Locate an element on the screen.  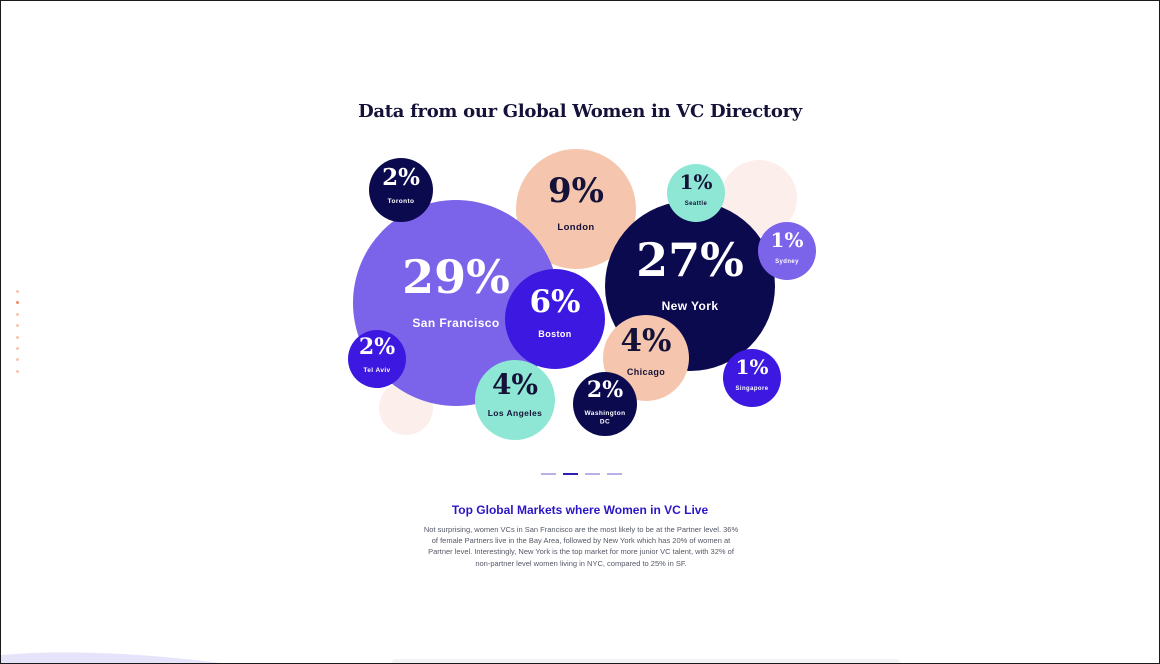
bubble-city-sydney: Sydney is located at coordinates (787, 262).